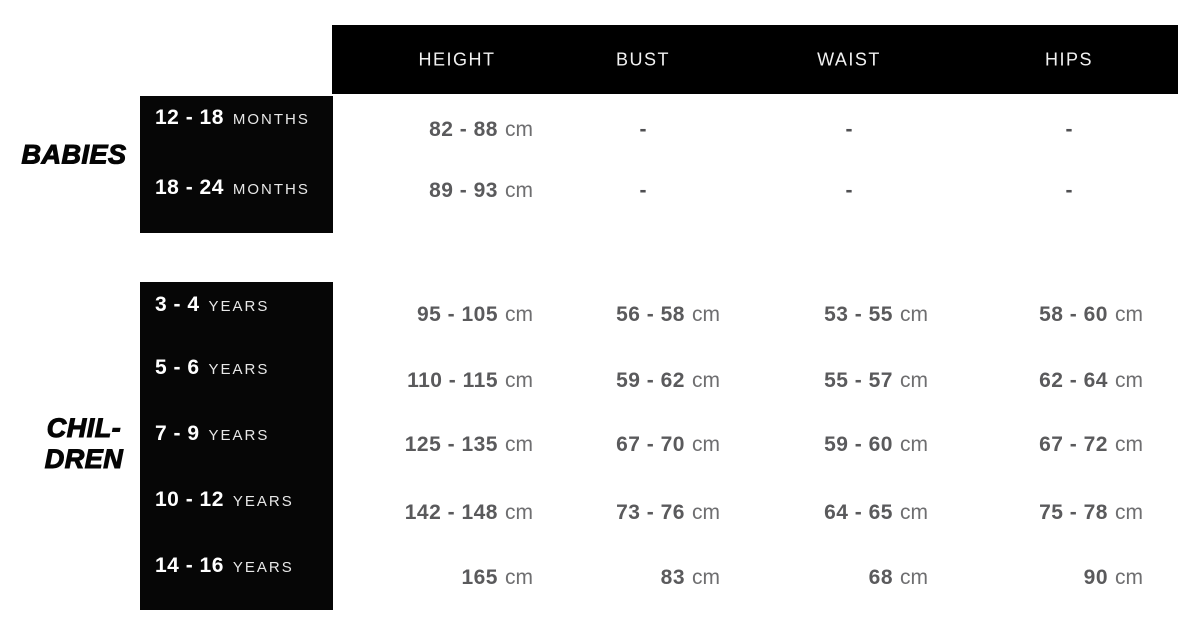  What do you see at coordinates (668, 444) in the screenshot?
I see `bust-value: 67 - 70 cm` at bounding box center [668, 444].